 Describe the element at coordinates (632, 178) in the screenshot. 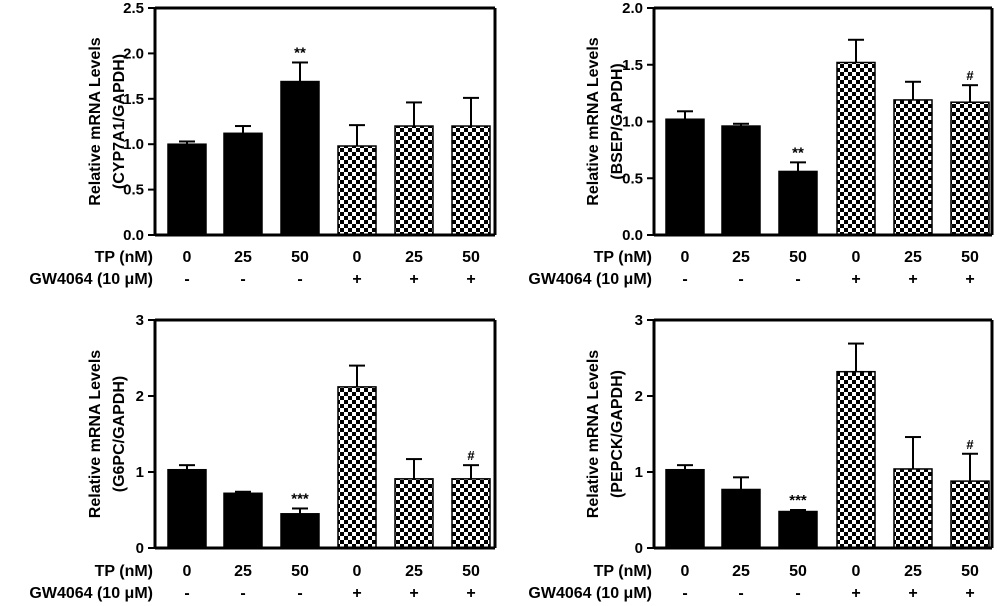

I see `y-tick-label: 0.5` at that location.